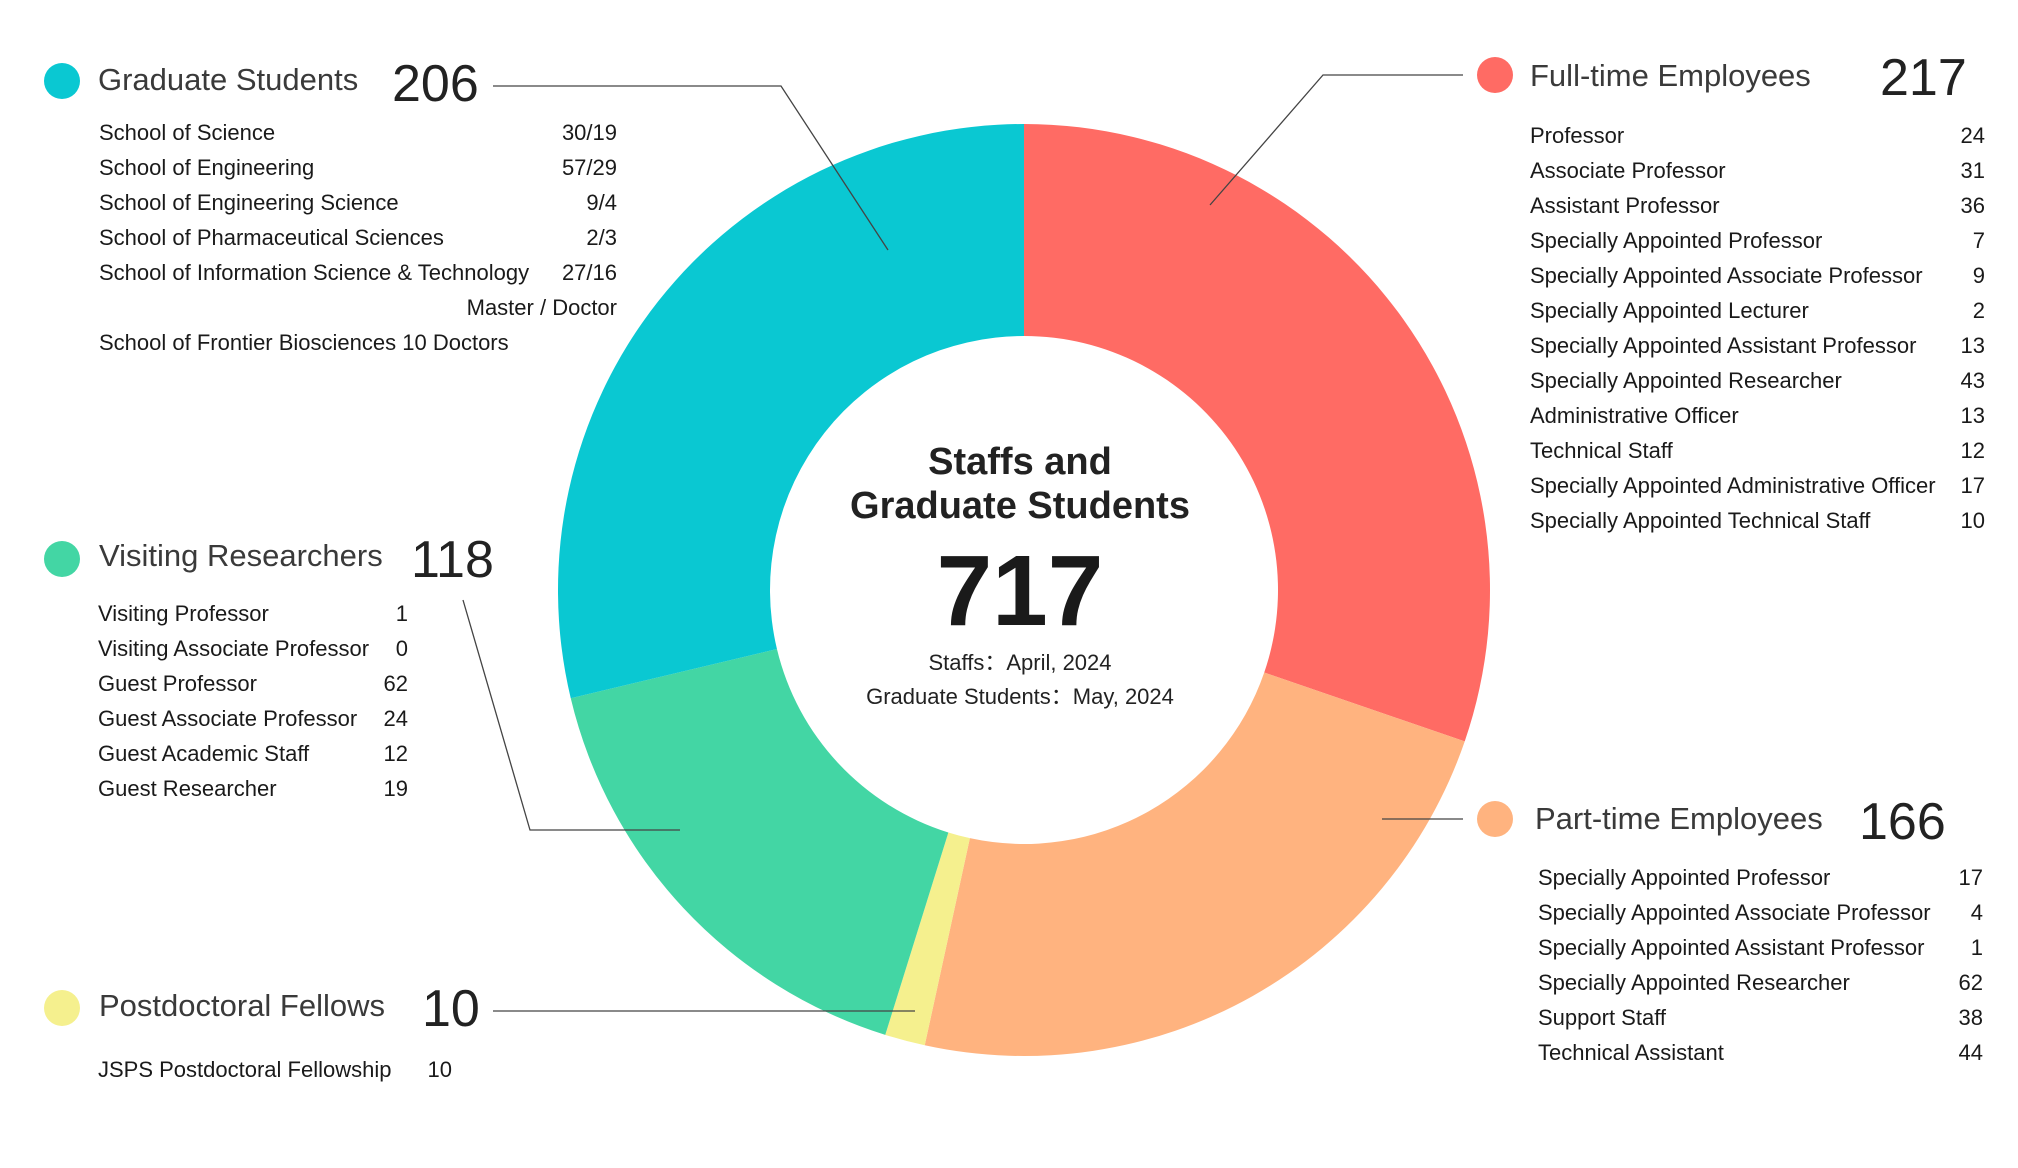 This screenshot has width=2018, height=1168. What do you see at coordinates (1757, 380) in the screenshot?
I see `list-item: Specially Appointed Researcher 43` at bounding box center [1757, 380].